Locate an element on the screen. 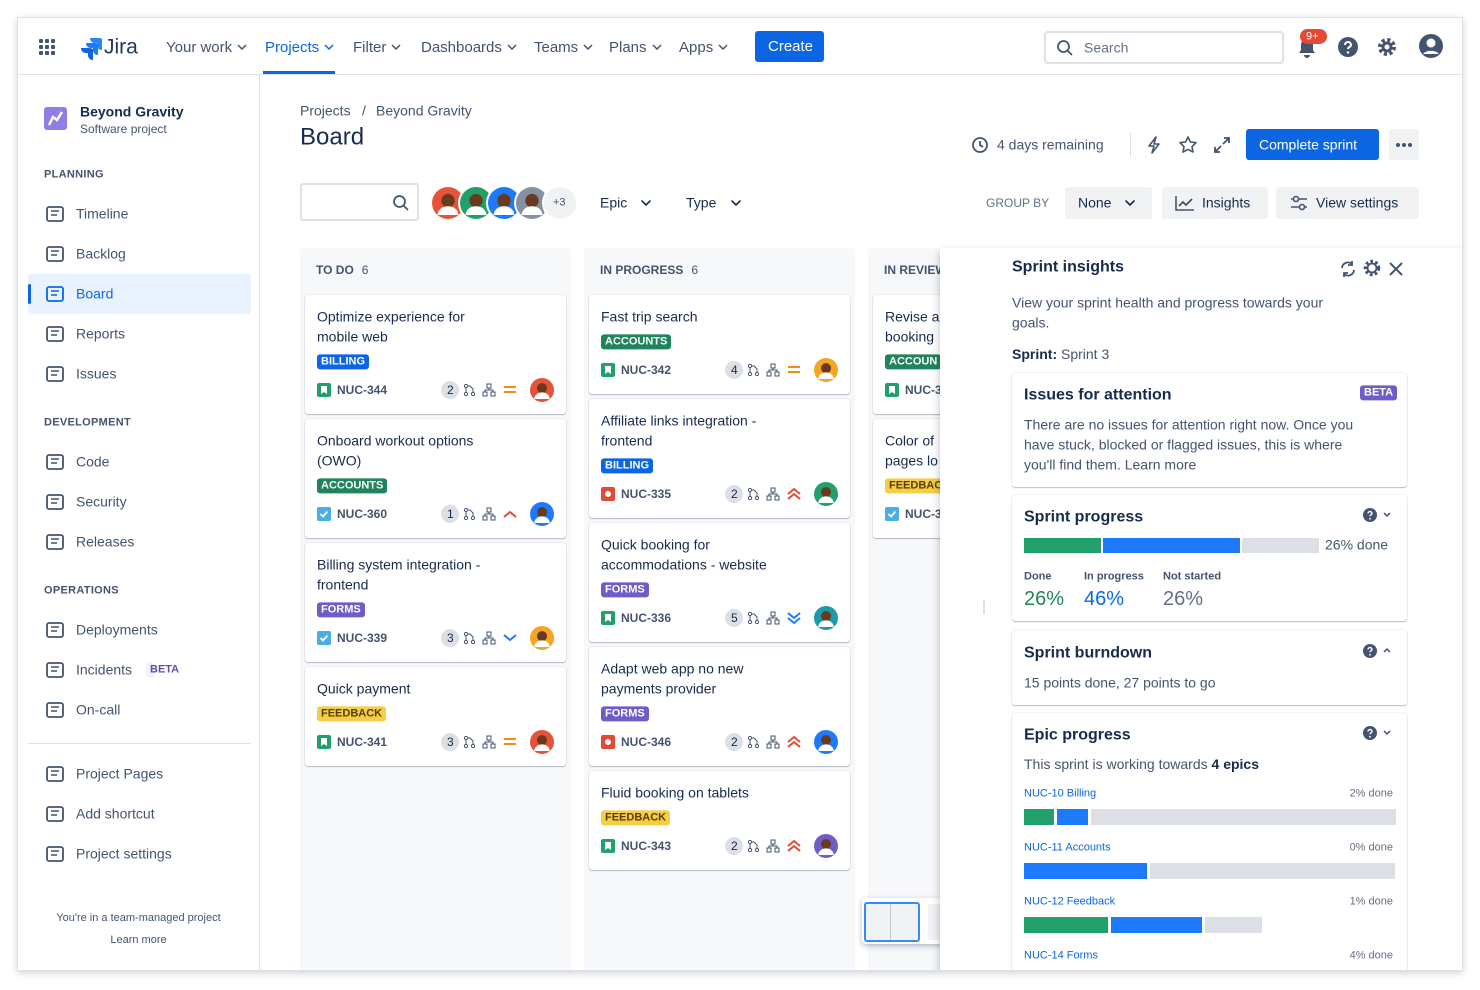  section-heading: OPERATIONS is located at coordinates (81, 590).